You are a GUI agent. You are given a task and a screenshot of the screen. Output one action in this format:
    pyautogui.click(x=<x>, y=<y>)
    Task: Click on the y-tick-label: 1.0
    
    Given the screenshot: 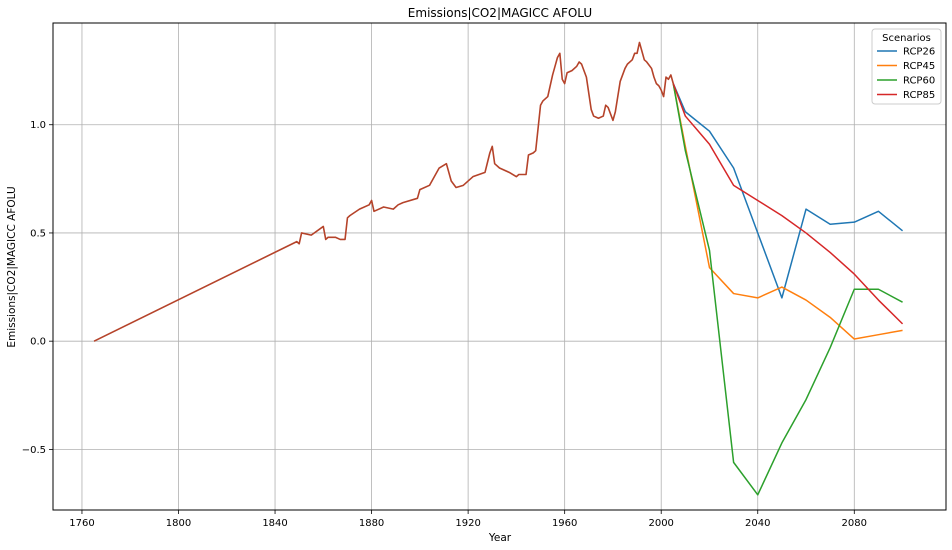 What is the action you would take?
    pyautogui.click(x=38, y=125)
    